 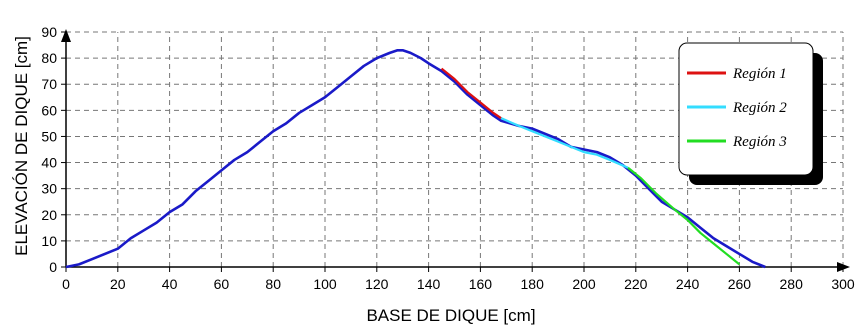 I want to click on x-axis-title: BASE DE DIQUE [cm], so click(x=450, y=315).